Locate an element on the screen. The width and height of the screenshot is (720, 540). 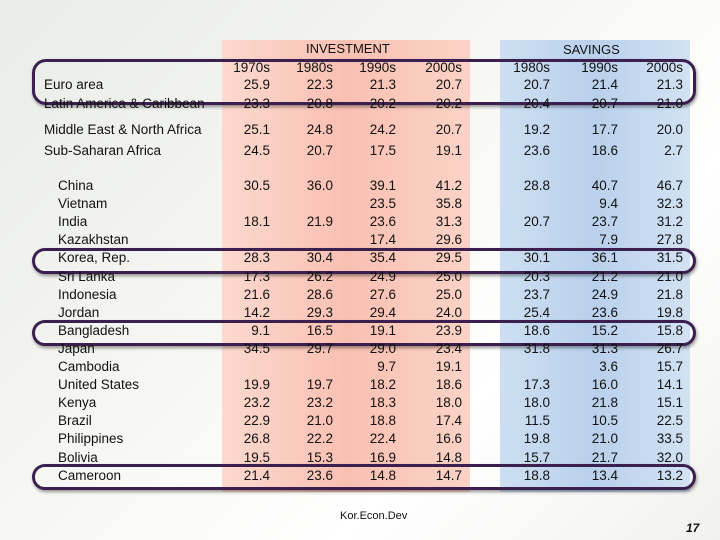
row-label: Brazil is located at coordinates (75, 421).